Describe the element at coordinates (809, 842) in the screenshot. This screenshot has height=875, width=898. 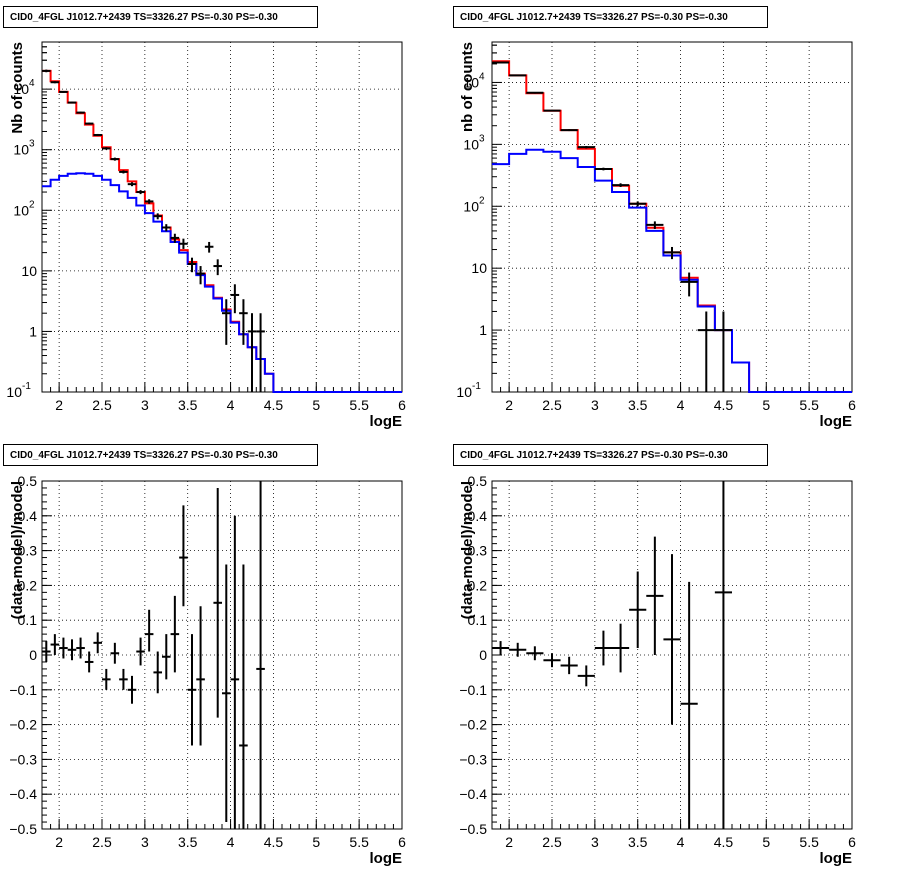
I see `x-tick-label: 5.5` at that location.